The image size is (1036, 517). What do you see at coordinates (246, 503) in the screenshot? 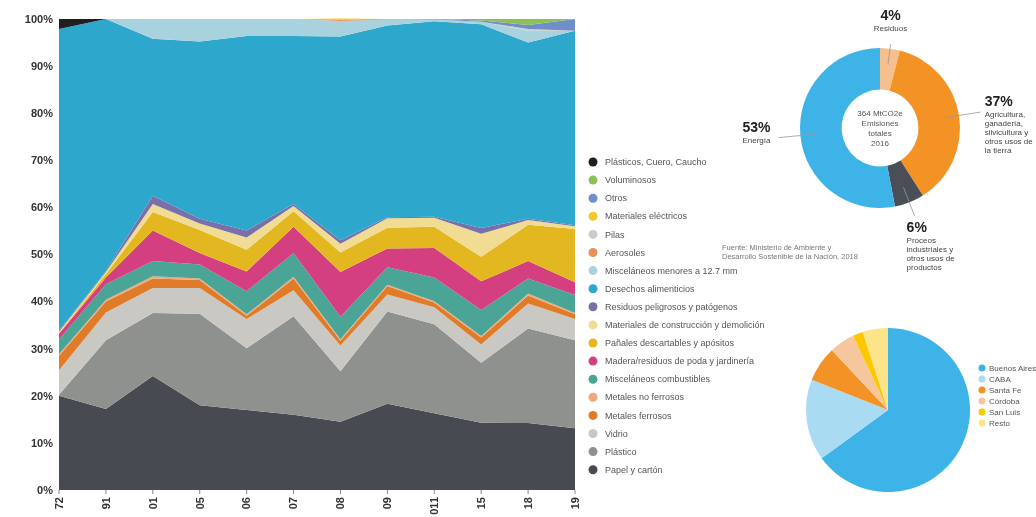
I see `x-tick-label: 06` at bounding box center [246, 503].